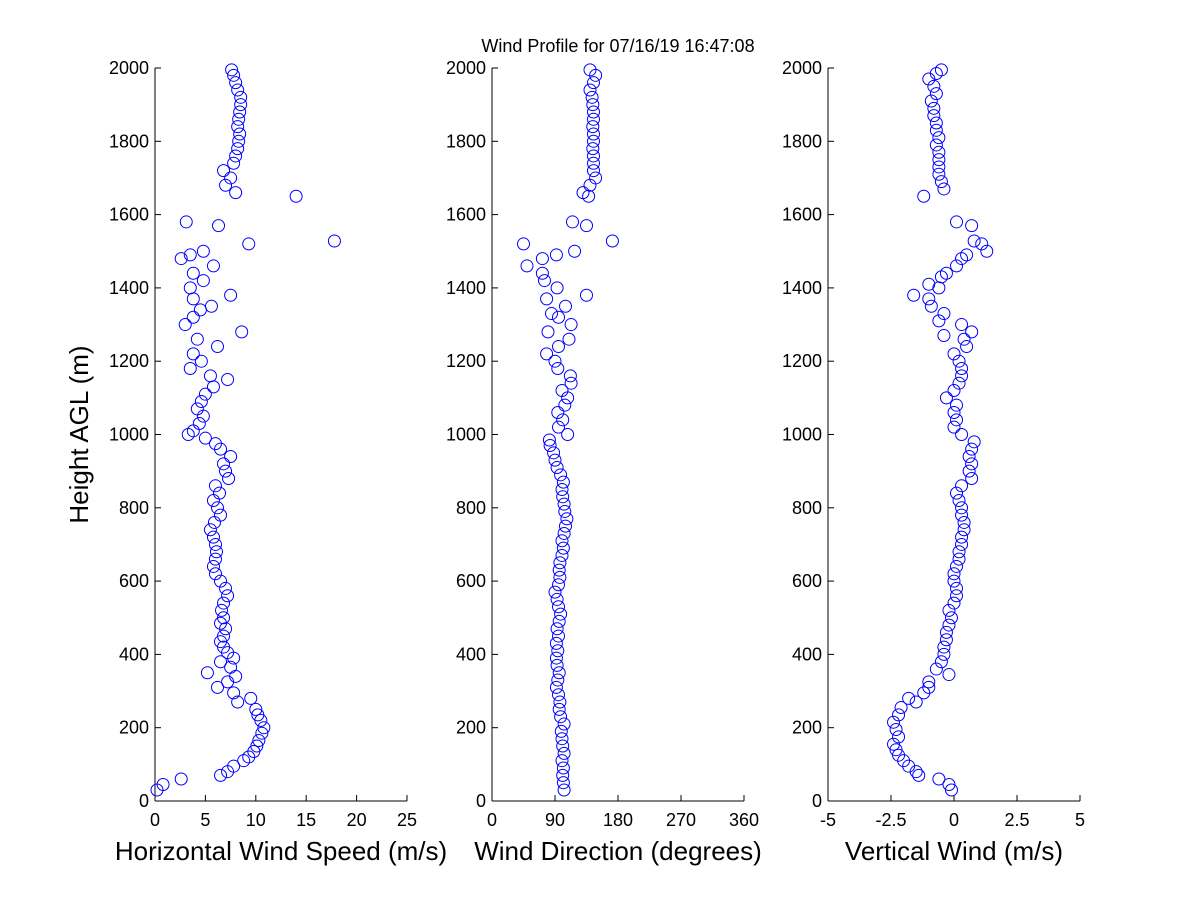  What do you see at coordinates (828, 820) in the screenshot?
I see `x-tick-label: -5` at bounding box center [828, 820].